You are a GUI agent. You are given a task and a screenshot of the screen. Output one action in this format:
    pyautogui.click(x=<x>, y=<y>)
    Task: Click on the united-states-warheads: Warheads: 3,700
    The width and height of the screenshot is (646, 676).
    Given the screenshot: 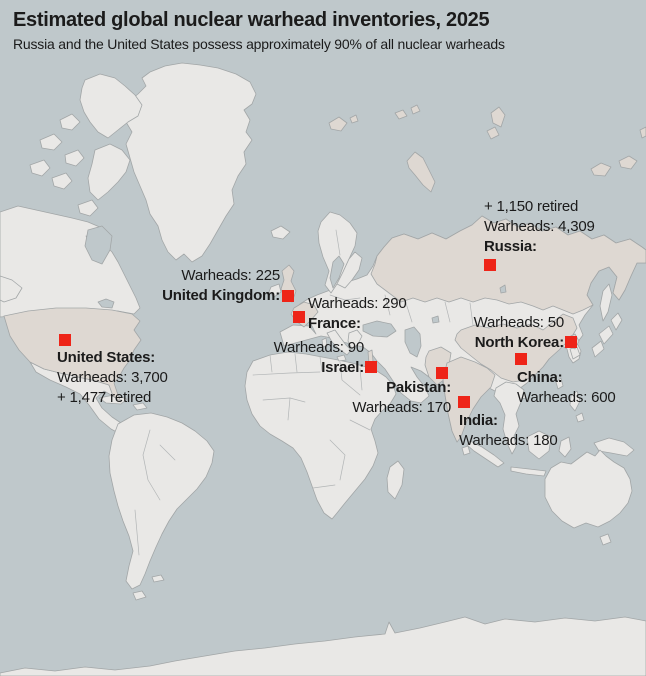 What is the action you would take?
    pyautogui.click(x=112, y=377)
    